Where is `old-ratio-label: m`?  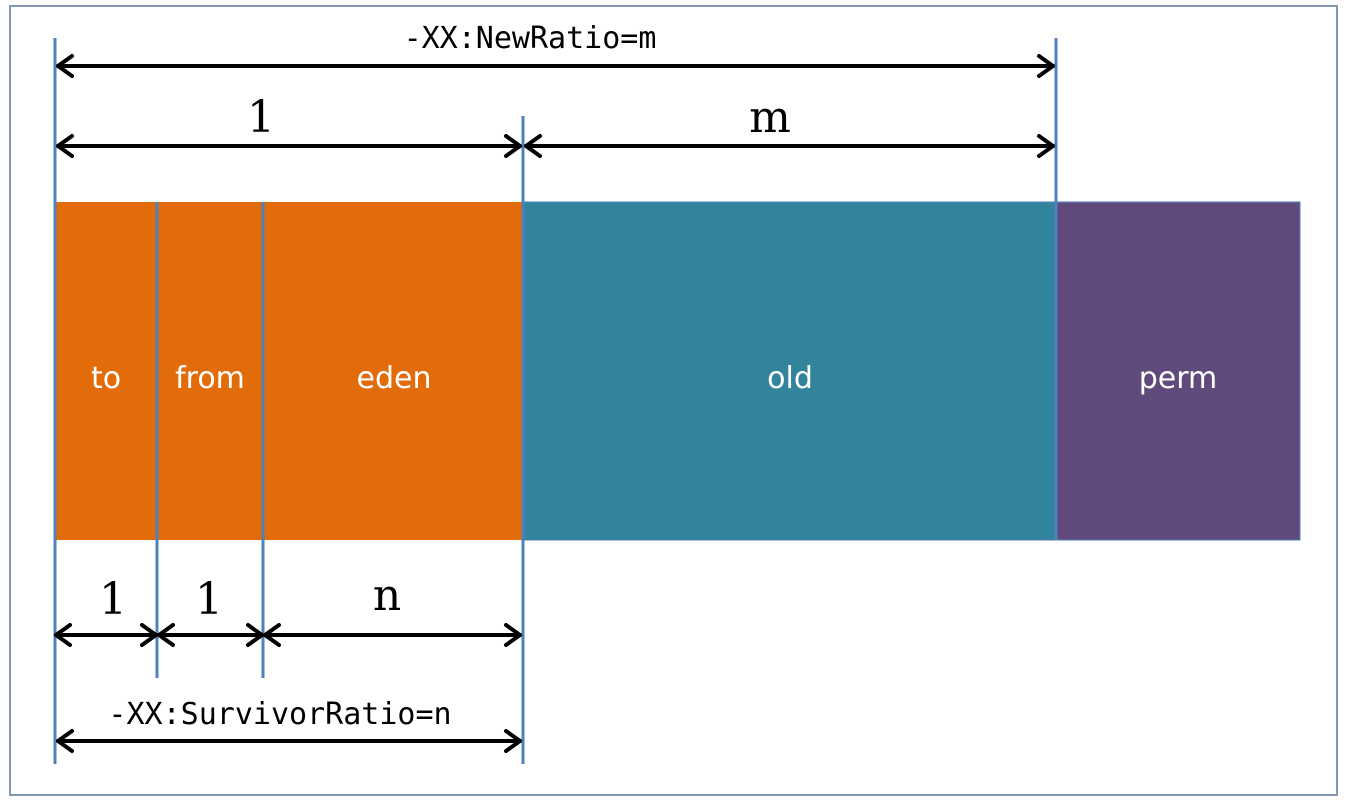
old-ratio-label: m is located at coordinates (770, 117).